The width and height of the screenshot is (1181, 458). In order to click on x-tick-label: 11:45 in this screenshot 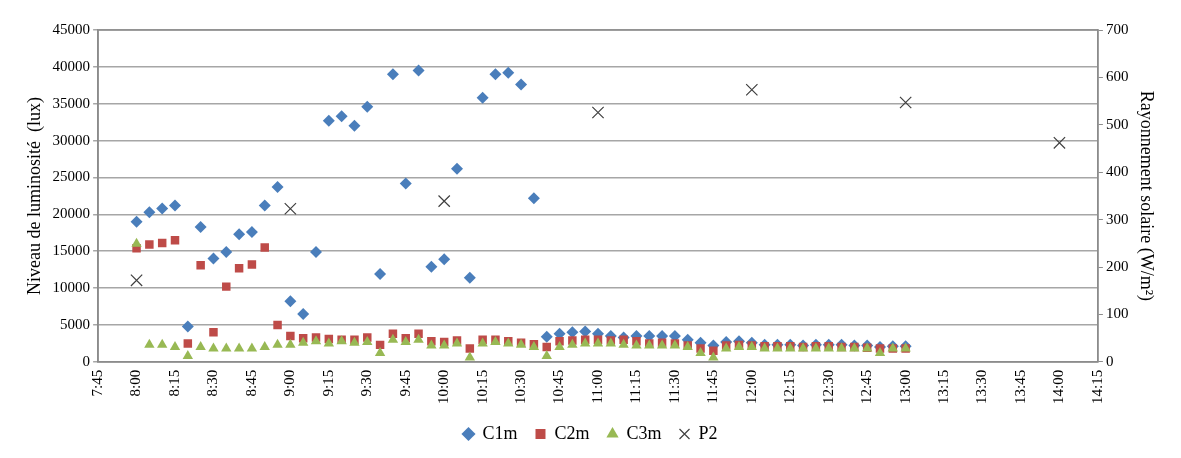, I will do `click(712, 386)`.